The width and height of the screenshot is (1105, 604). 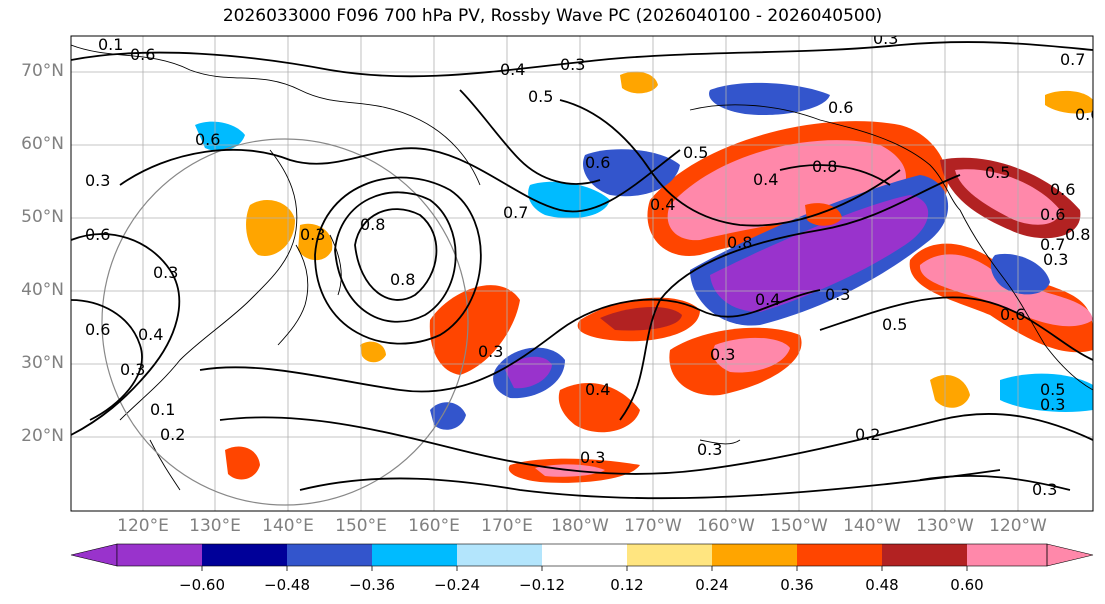 What do you see at coordinates (797, 585) in the screenshot?
I see `colorbar-tick-label: 0.36` at bounding box center [797, 585].